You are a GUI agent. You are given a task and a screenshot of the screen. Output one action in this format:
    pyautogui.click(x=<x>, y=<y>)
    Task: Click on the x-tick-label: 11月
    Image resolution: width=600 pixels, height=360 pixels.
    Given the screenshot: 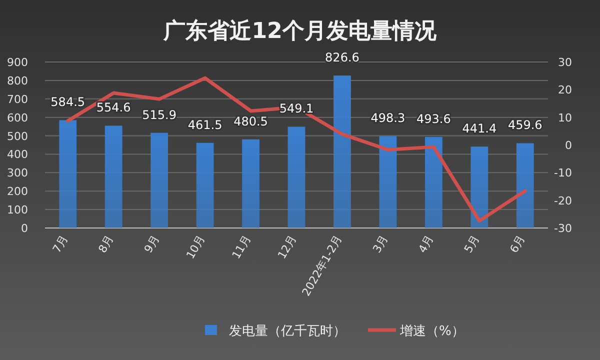 What is the action you would take?
    pyautogui.click(x=242, y=247)
    